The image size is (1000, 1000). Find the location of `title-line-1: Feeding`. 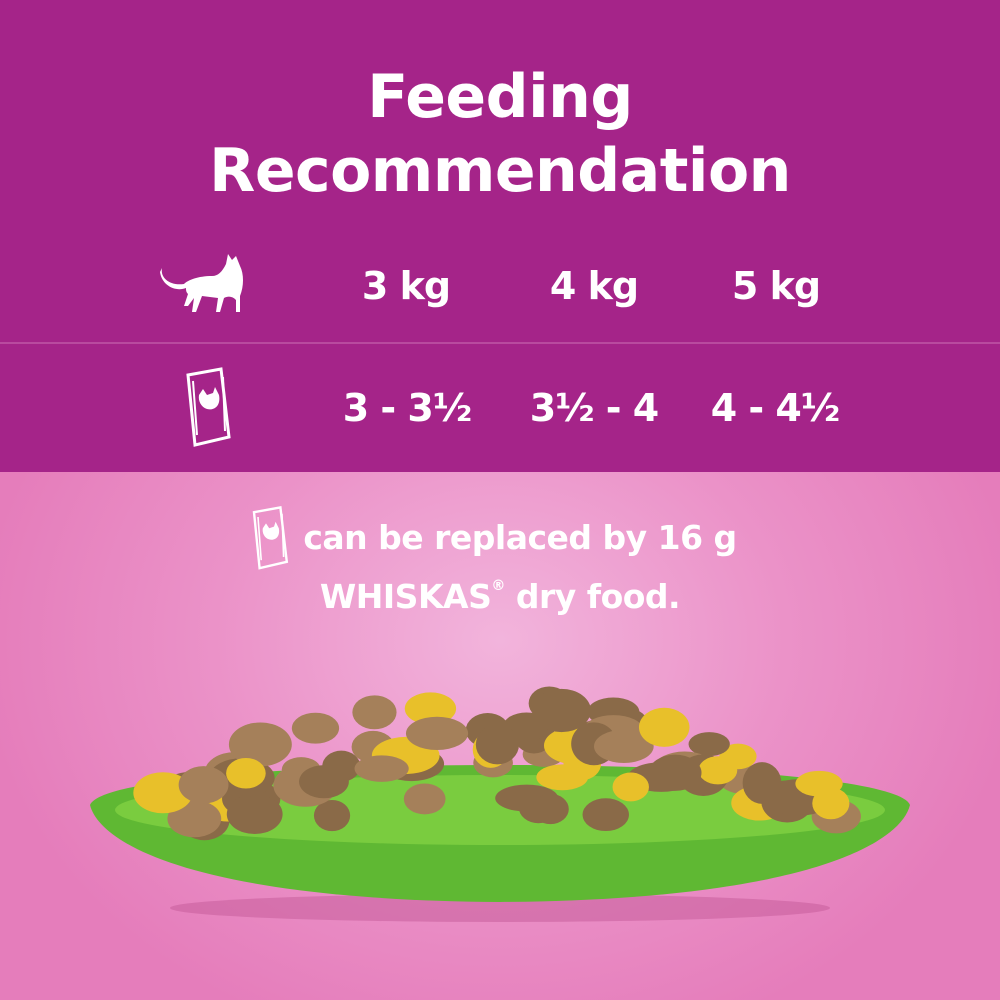

title-line-1: Feeding is located at coordinates (500, 97).